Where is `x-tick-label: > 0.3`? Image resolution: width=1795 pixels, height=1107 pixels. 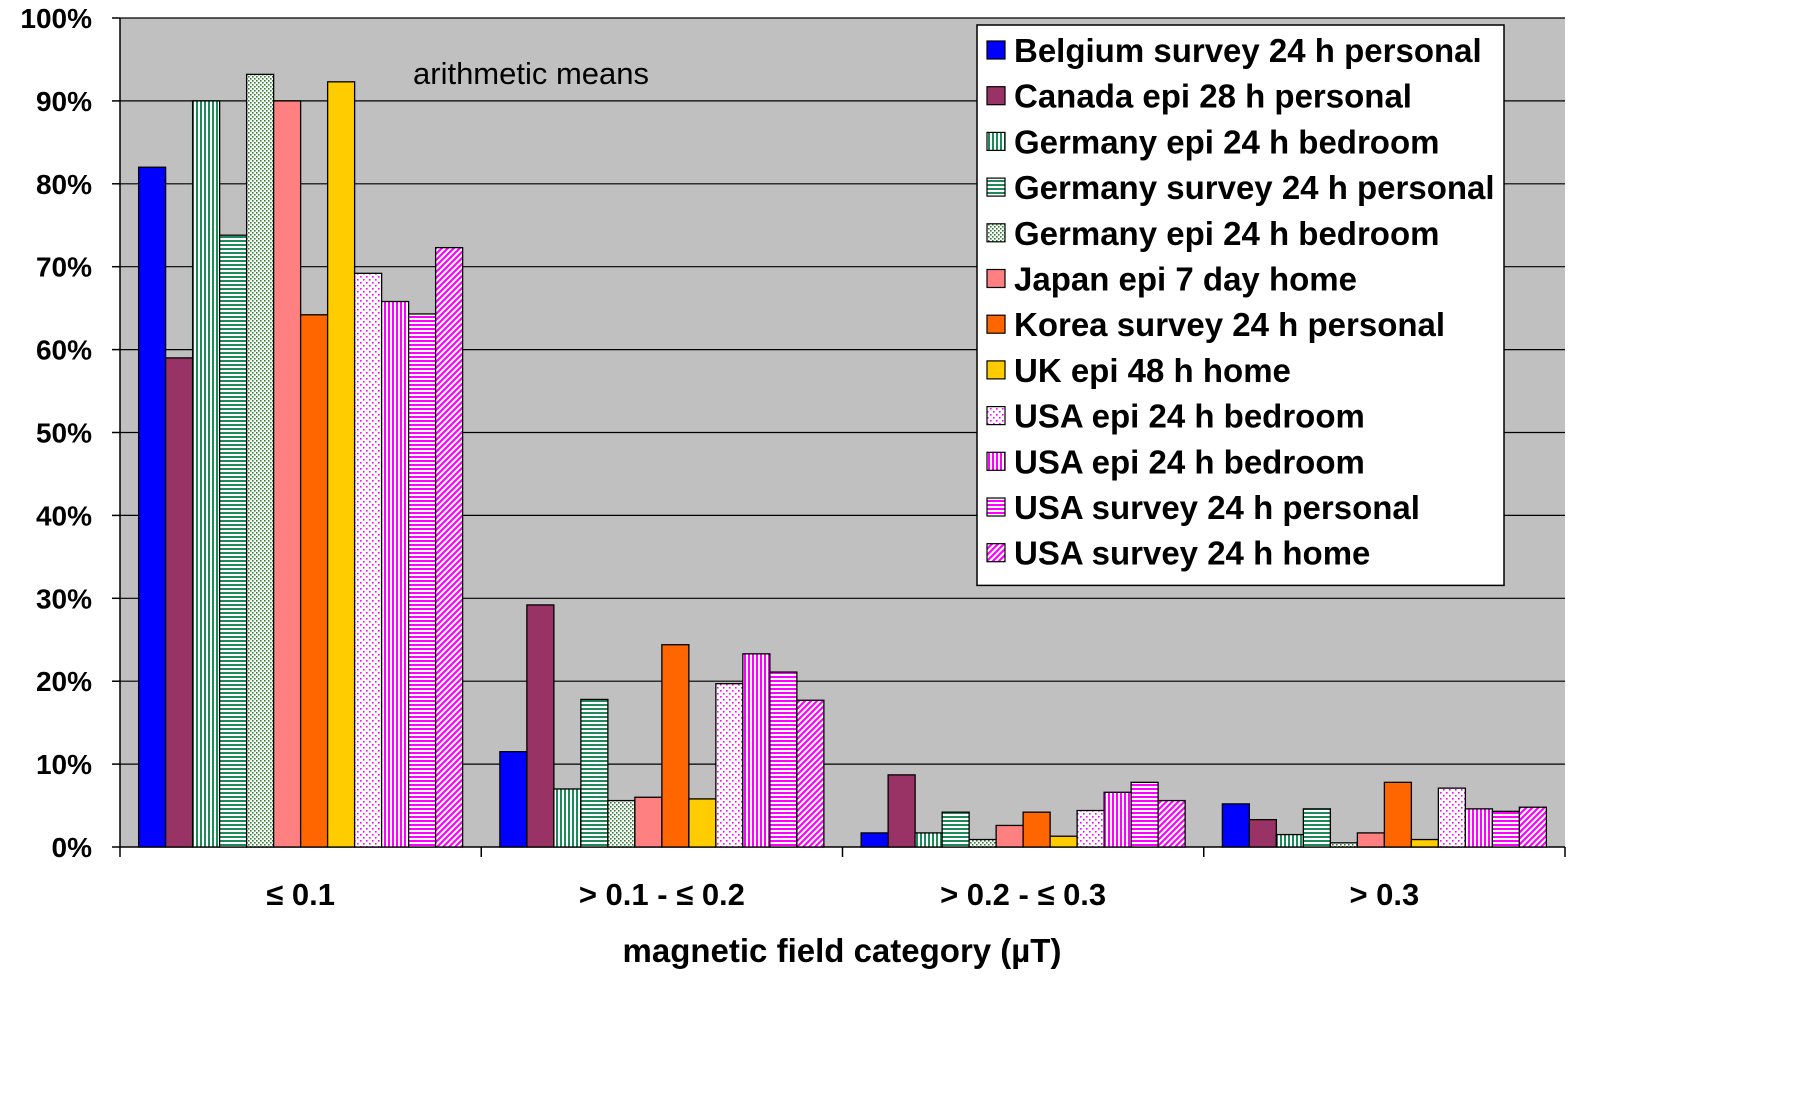
x-tick-label: > 0.3 is located at coordinates (1384, 894).